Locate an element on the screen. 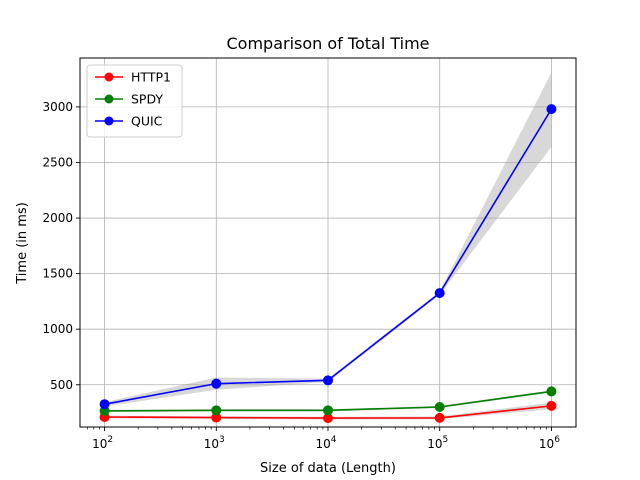  x-axis-label: Size of data (Length) is located at coordinates (328, 468).